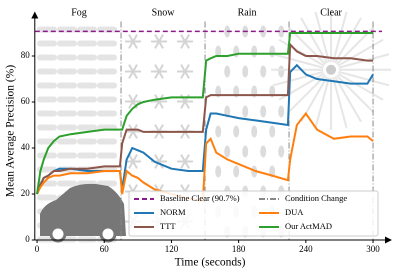 The image size is (395, 273). I want to click on region-label: Fog, so click(79, 12).